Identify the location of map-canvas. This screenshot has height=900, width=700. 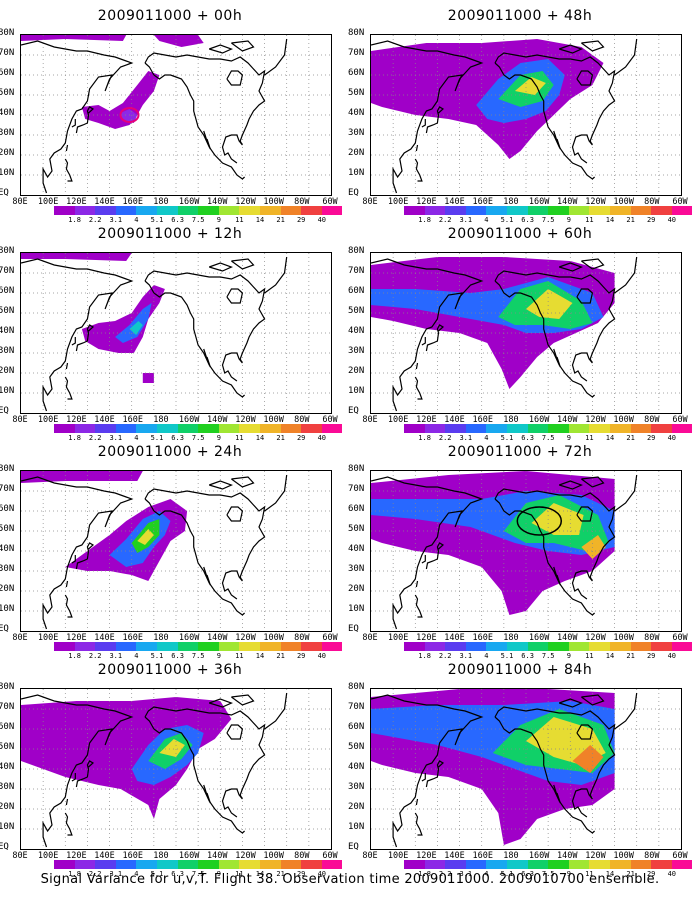
(176, 333).